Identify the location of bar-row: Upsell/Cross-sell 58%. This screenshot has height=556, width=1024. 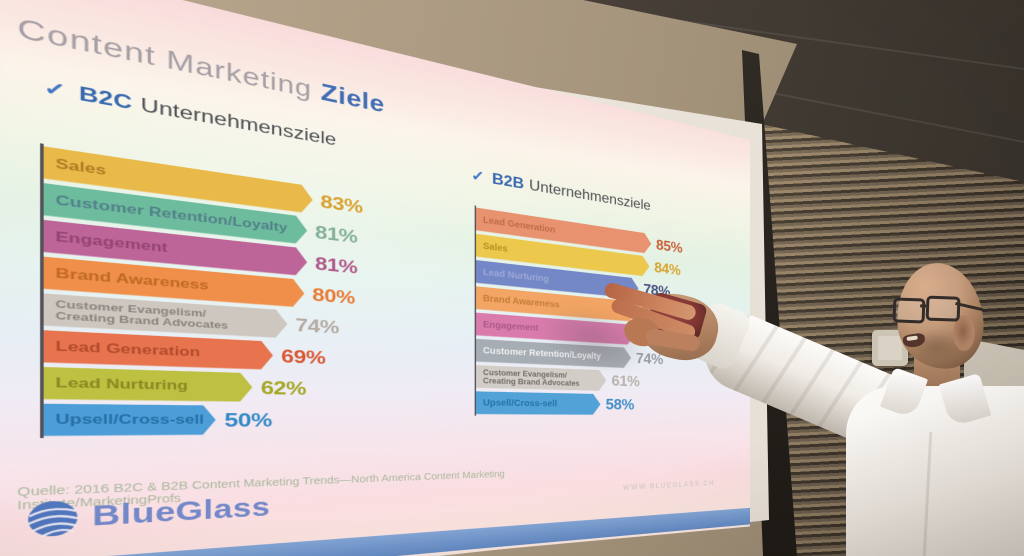
(579, 402).